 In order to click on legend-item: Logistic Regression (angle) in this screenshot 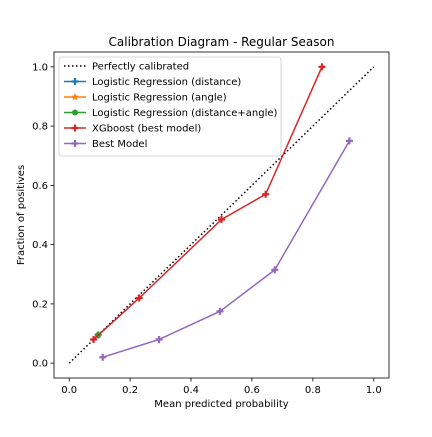, I will do `click(145, 98)`.